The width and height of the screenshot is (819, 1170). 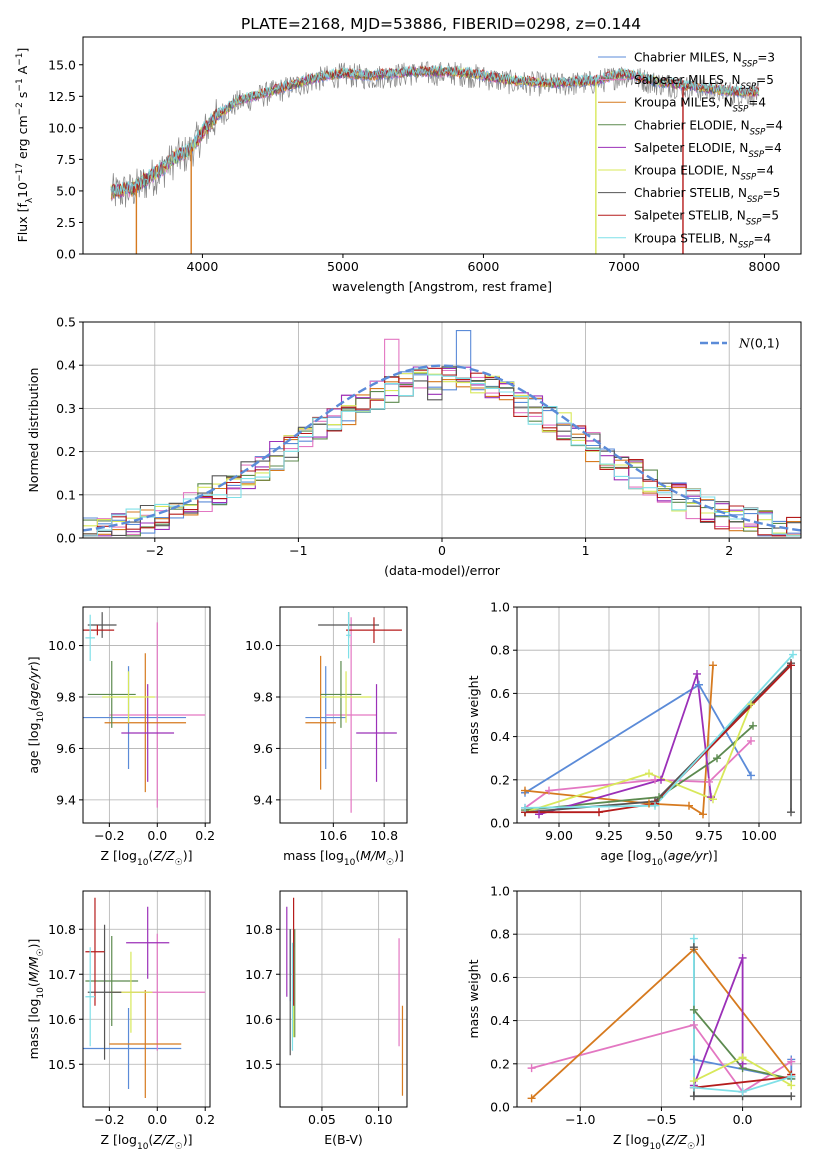 I want to click on y-tick-label: 7.5, so click(x=66, y=159).